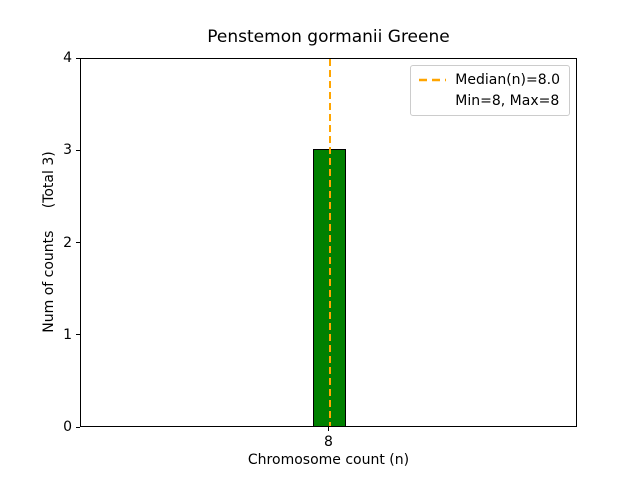 This screenshot has height=480, width=640. Describe the element at coordinates (328, 442) in the screenshot. I see `x-tick-label: 8` at that location.